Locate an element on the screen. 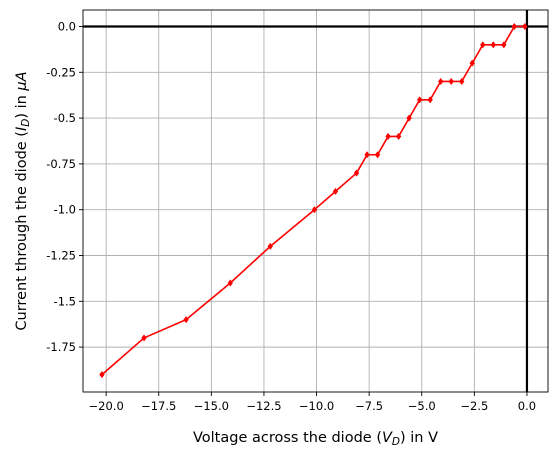 The image size is (557, 456). x-tick-label: −20.0 is located at coordinates (106, 406).